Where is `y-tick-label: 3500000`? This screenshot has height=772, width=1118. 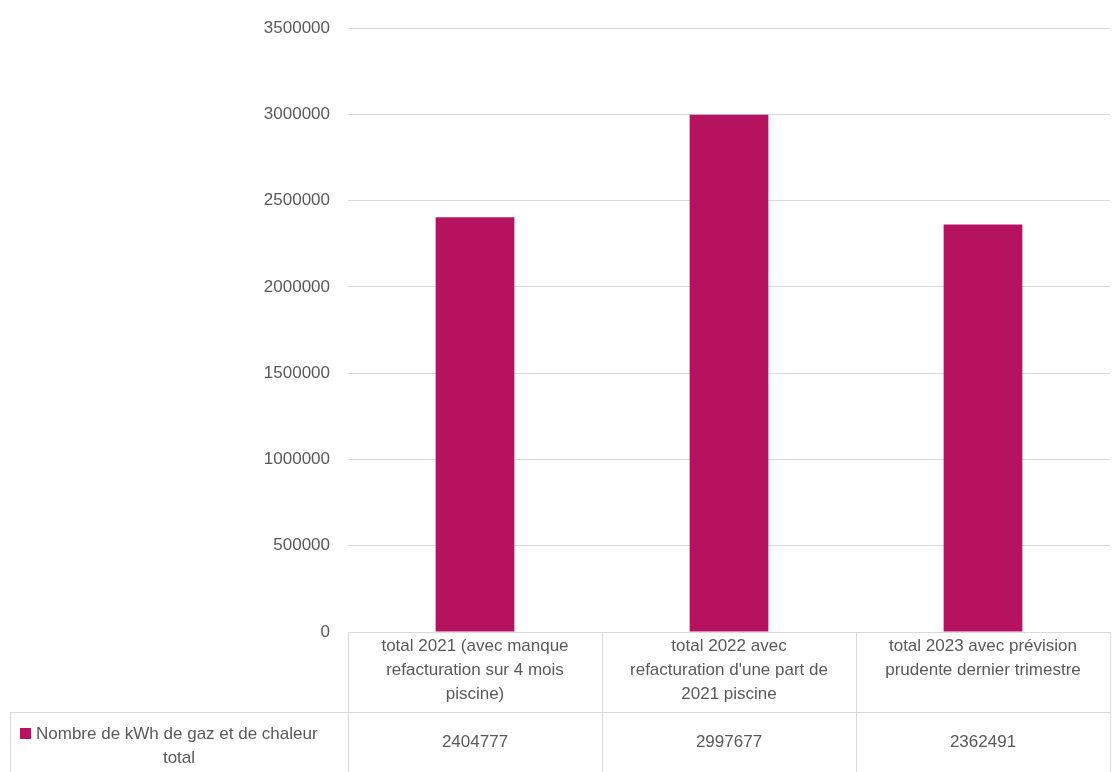
y-tick-label: 3500000 is located at coordinates (296, 27).